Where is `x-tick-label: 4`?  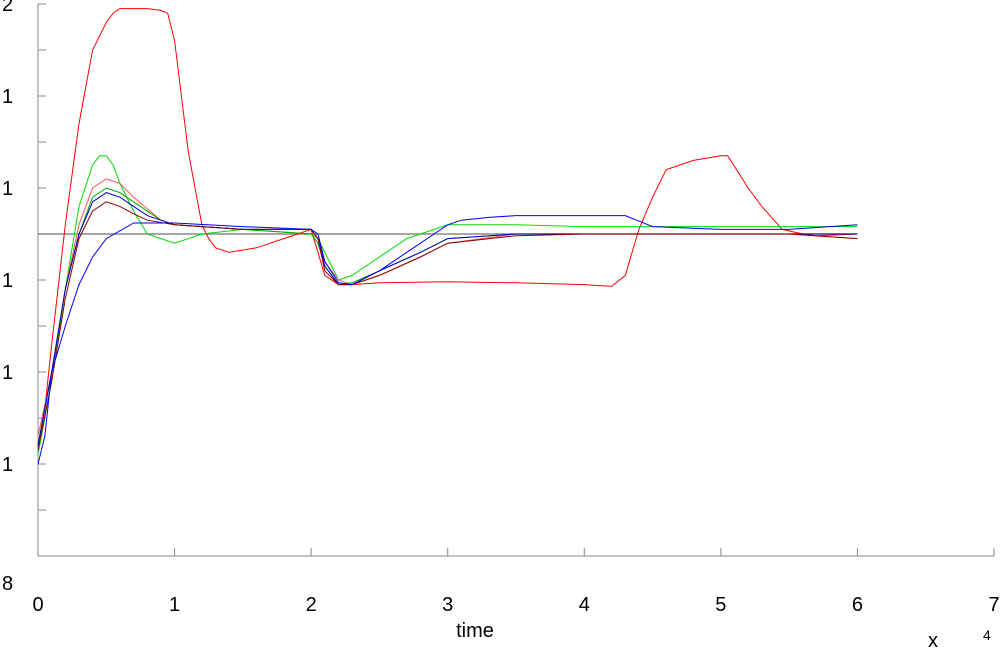
x-tick-label: 4 is located at coordinates (584, 605).